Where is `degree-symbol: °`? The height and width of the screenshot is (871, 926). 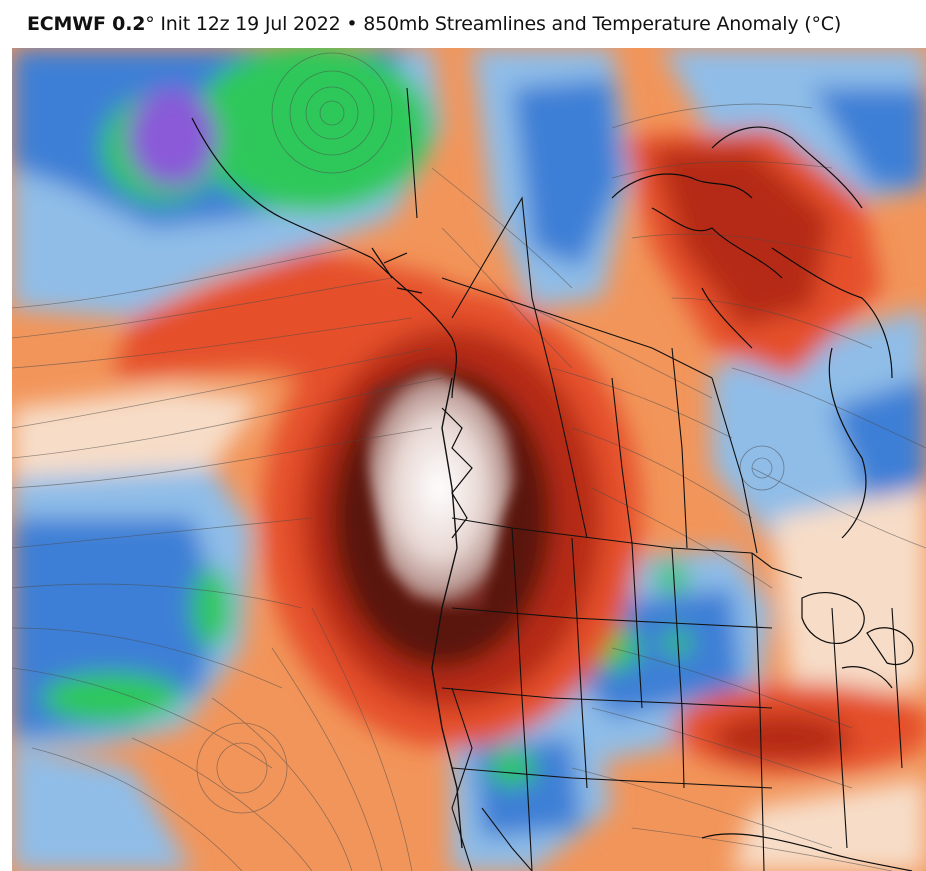 degree-symbol: ° is located at coordinates (150, 24).